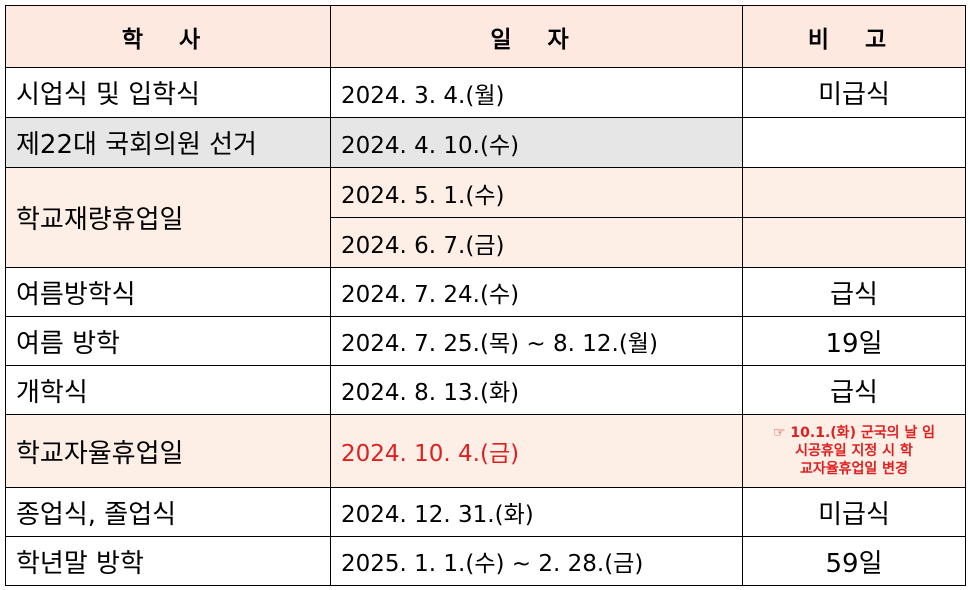  Describe the element at coordinates (536, 341) in the screenshot. I see `date-cell: 2024. 7. 25.(목) ~ 8. 12.(월)` at that location.